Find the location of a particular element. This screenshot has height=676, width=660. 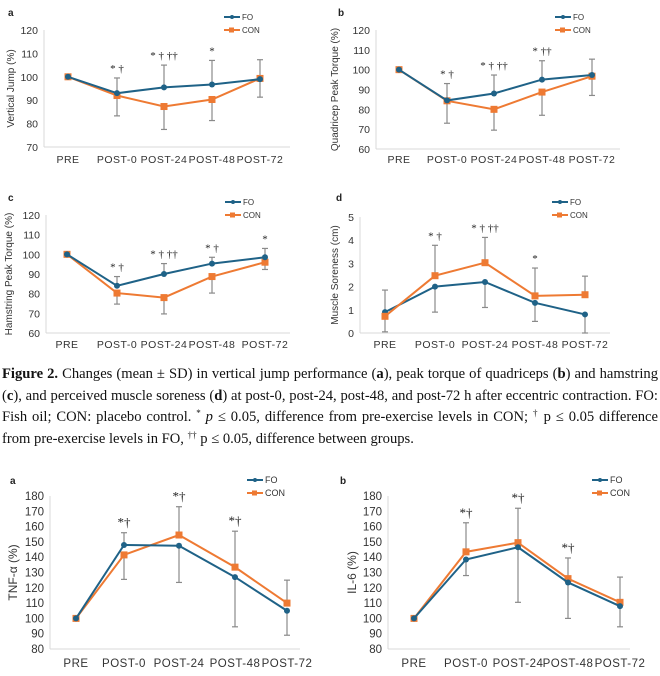

y-tick-label: 150 is located at coordinates (34, 543).